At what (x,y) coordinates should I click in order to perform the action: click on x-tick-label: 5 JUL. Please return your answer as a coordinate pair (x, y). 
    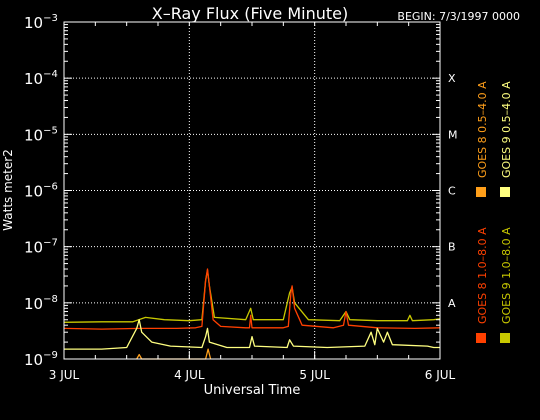
    Looking at the image, I should click on (314, 375).